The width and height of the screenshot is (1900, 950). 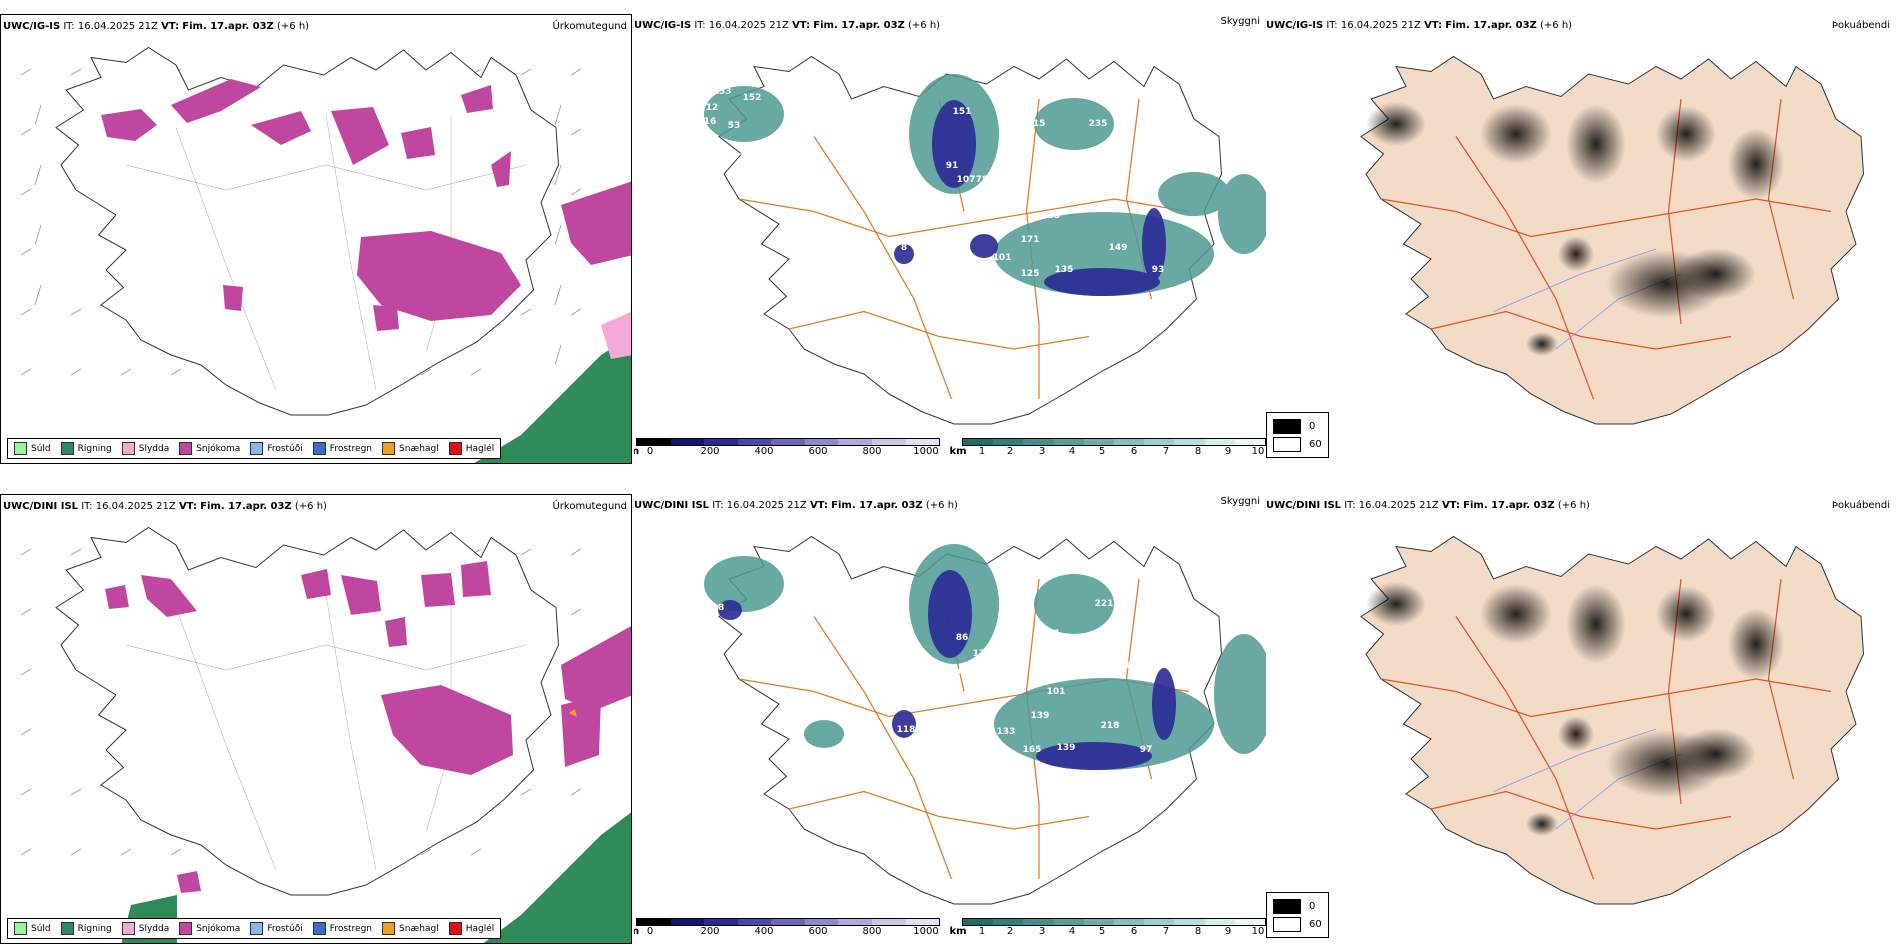 What do you see at coordinates (1297, 435) in the screenshot?
I see `fog-legend: 0 60` at bounding box center [1297, 435].